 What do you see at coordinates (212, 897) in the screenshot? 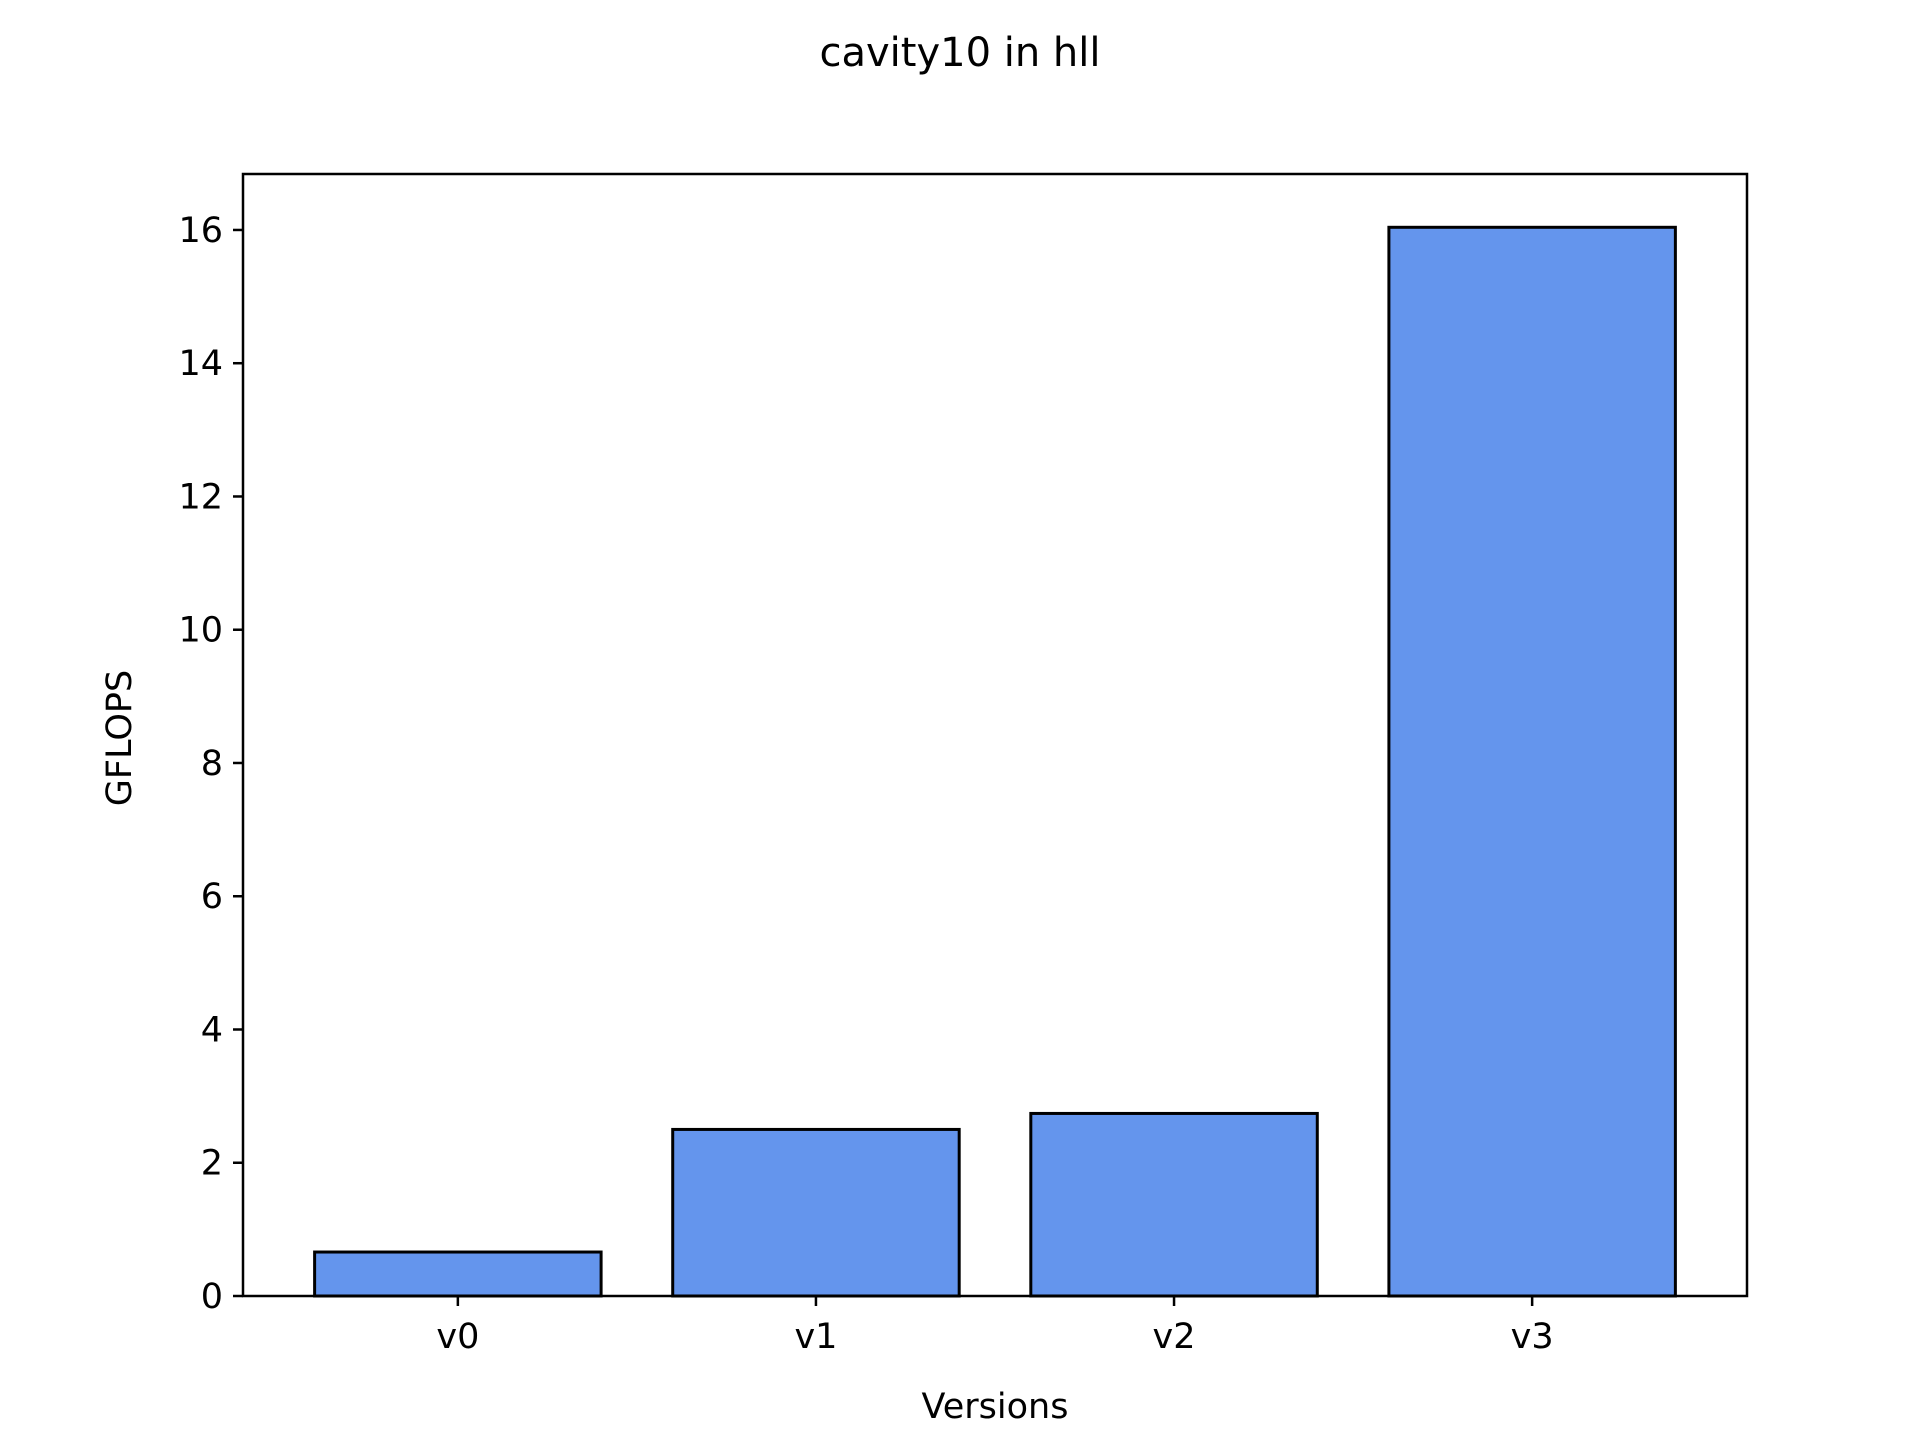
I see `y-tick-label: 6` at bounding box center [212, 897].